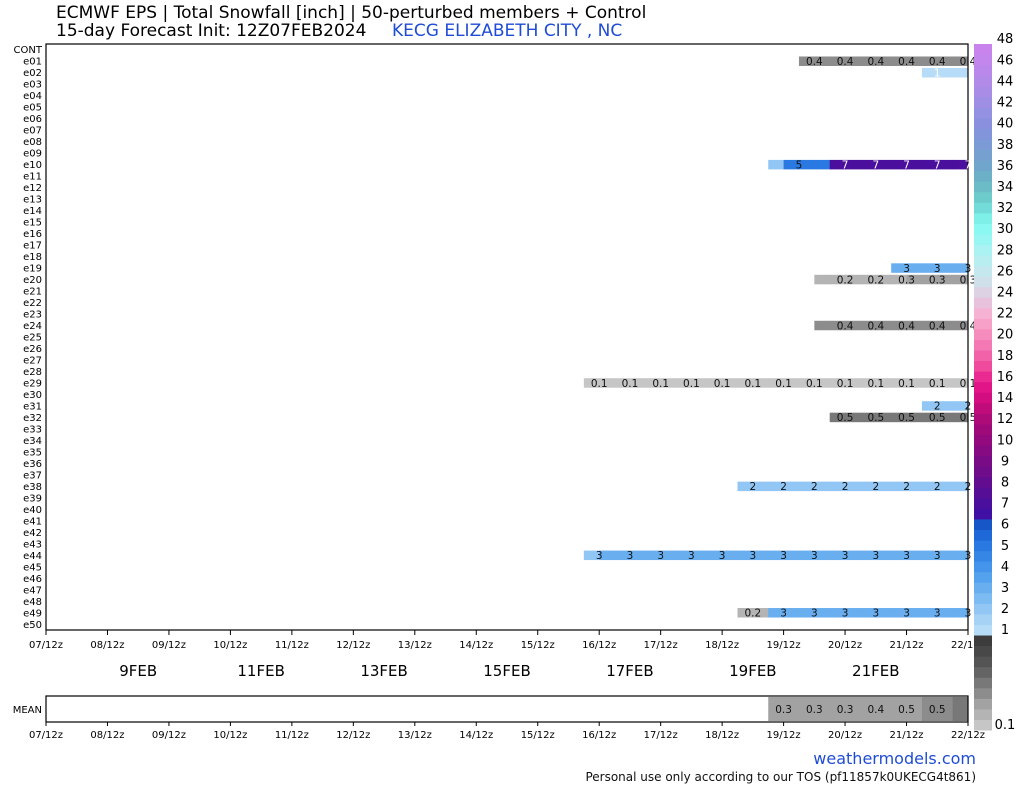  What do you see at coordinates (506, 671) in the screenshot?
I see `date-label: 15FEB` at bounding box center [506, 671].